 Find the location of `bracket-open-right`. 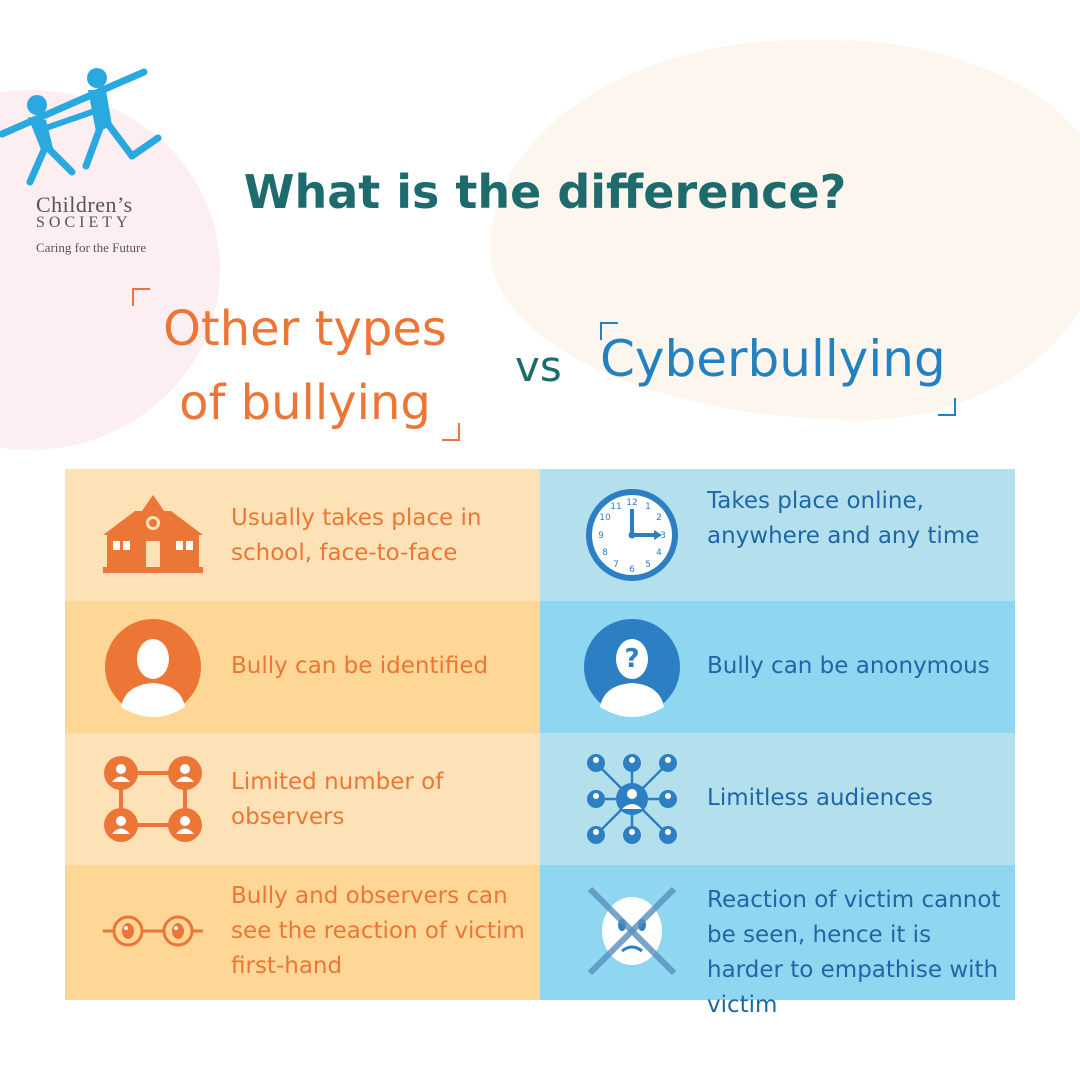

bracket-open-right is located at coordinates (609, 331).